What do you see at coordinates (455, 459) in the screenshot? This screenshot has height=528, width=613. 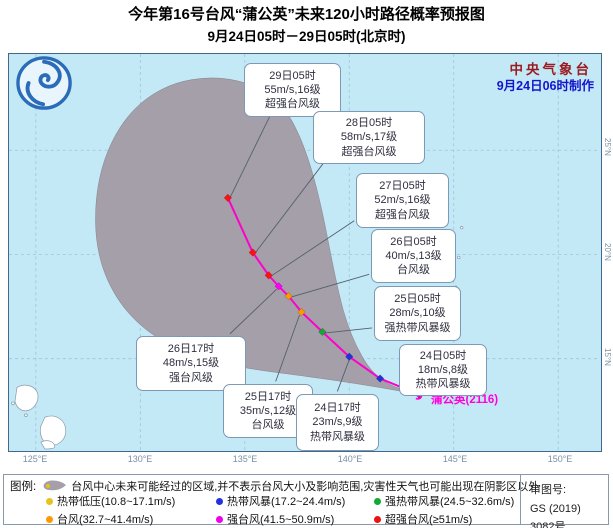 I see `lon-tick-label: 145°E` at bounding box center [455, 459].